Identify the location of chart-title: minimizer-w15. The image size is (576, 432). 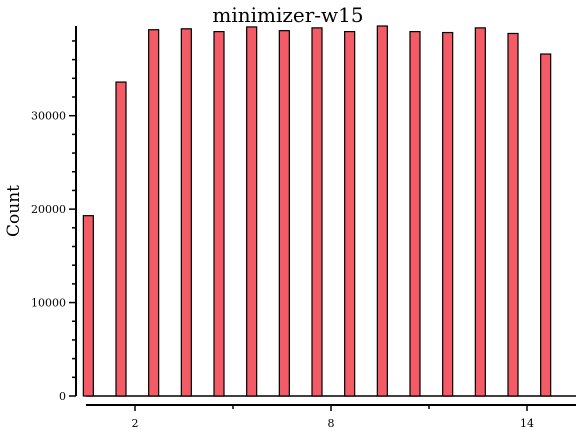
(287, 15).